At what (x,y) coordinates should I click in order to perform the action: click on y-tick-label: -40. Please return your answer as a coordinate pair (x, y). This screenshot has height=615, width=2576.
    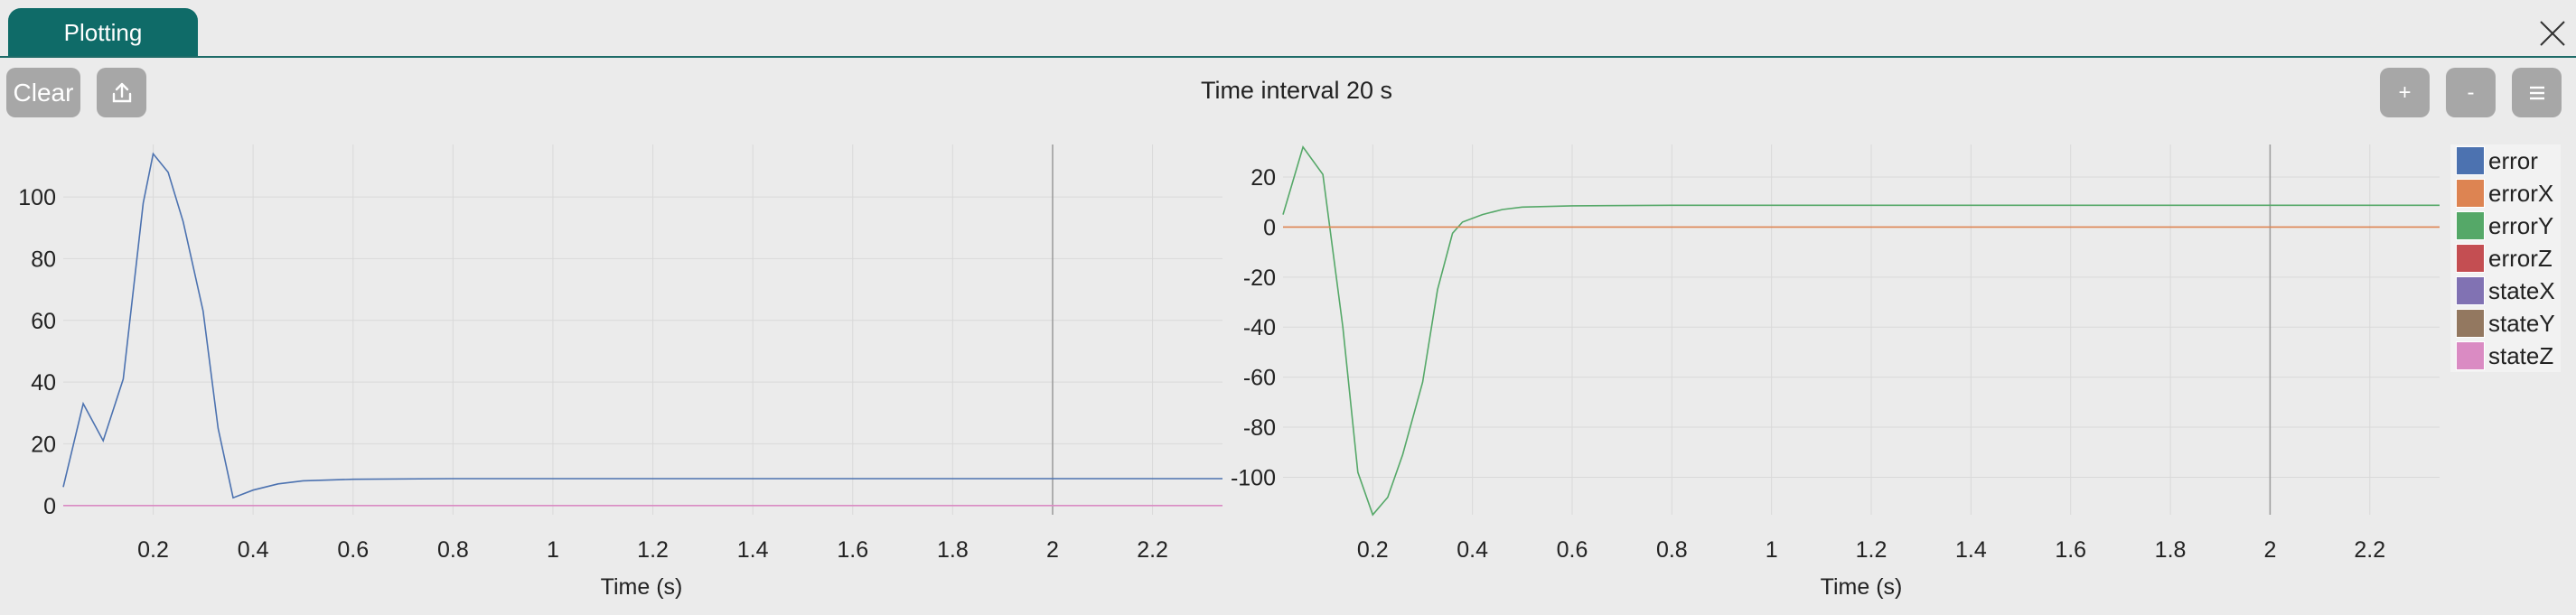
    Looking at the image, I should click on (1259, 328).